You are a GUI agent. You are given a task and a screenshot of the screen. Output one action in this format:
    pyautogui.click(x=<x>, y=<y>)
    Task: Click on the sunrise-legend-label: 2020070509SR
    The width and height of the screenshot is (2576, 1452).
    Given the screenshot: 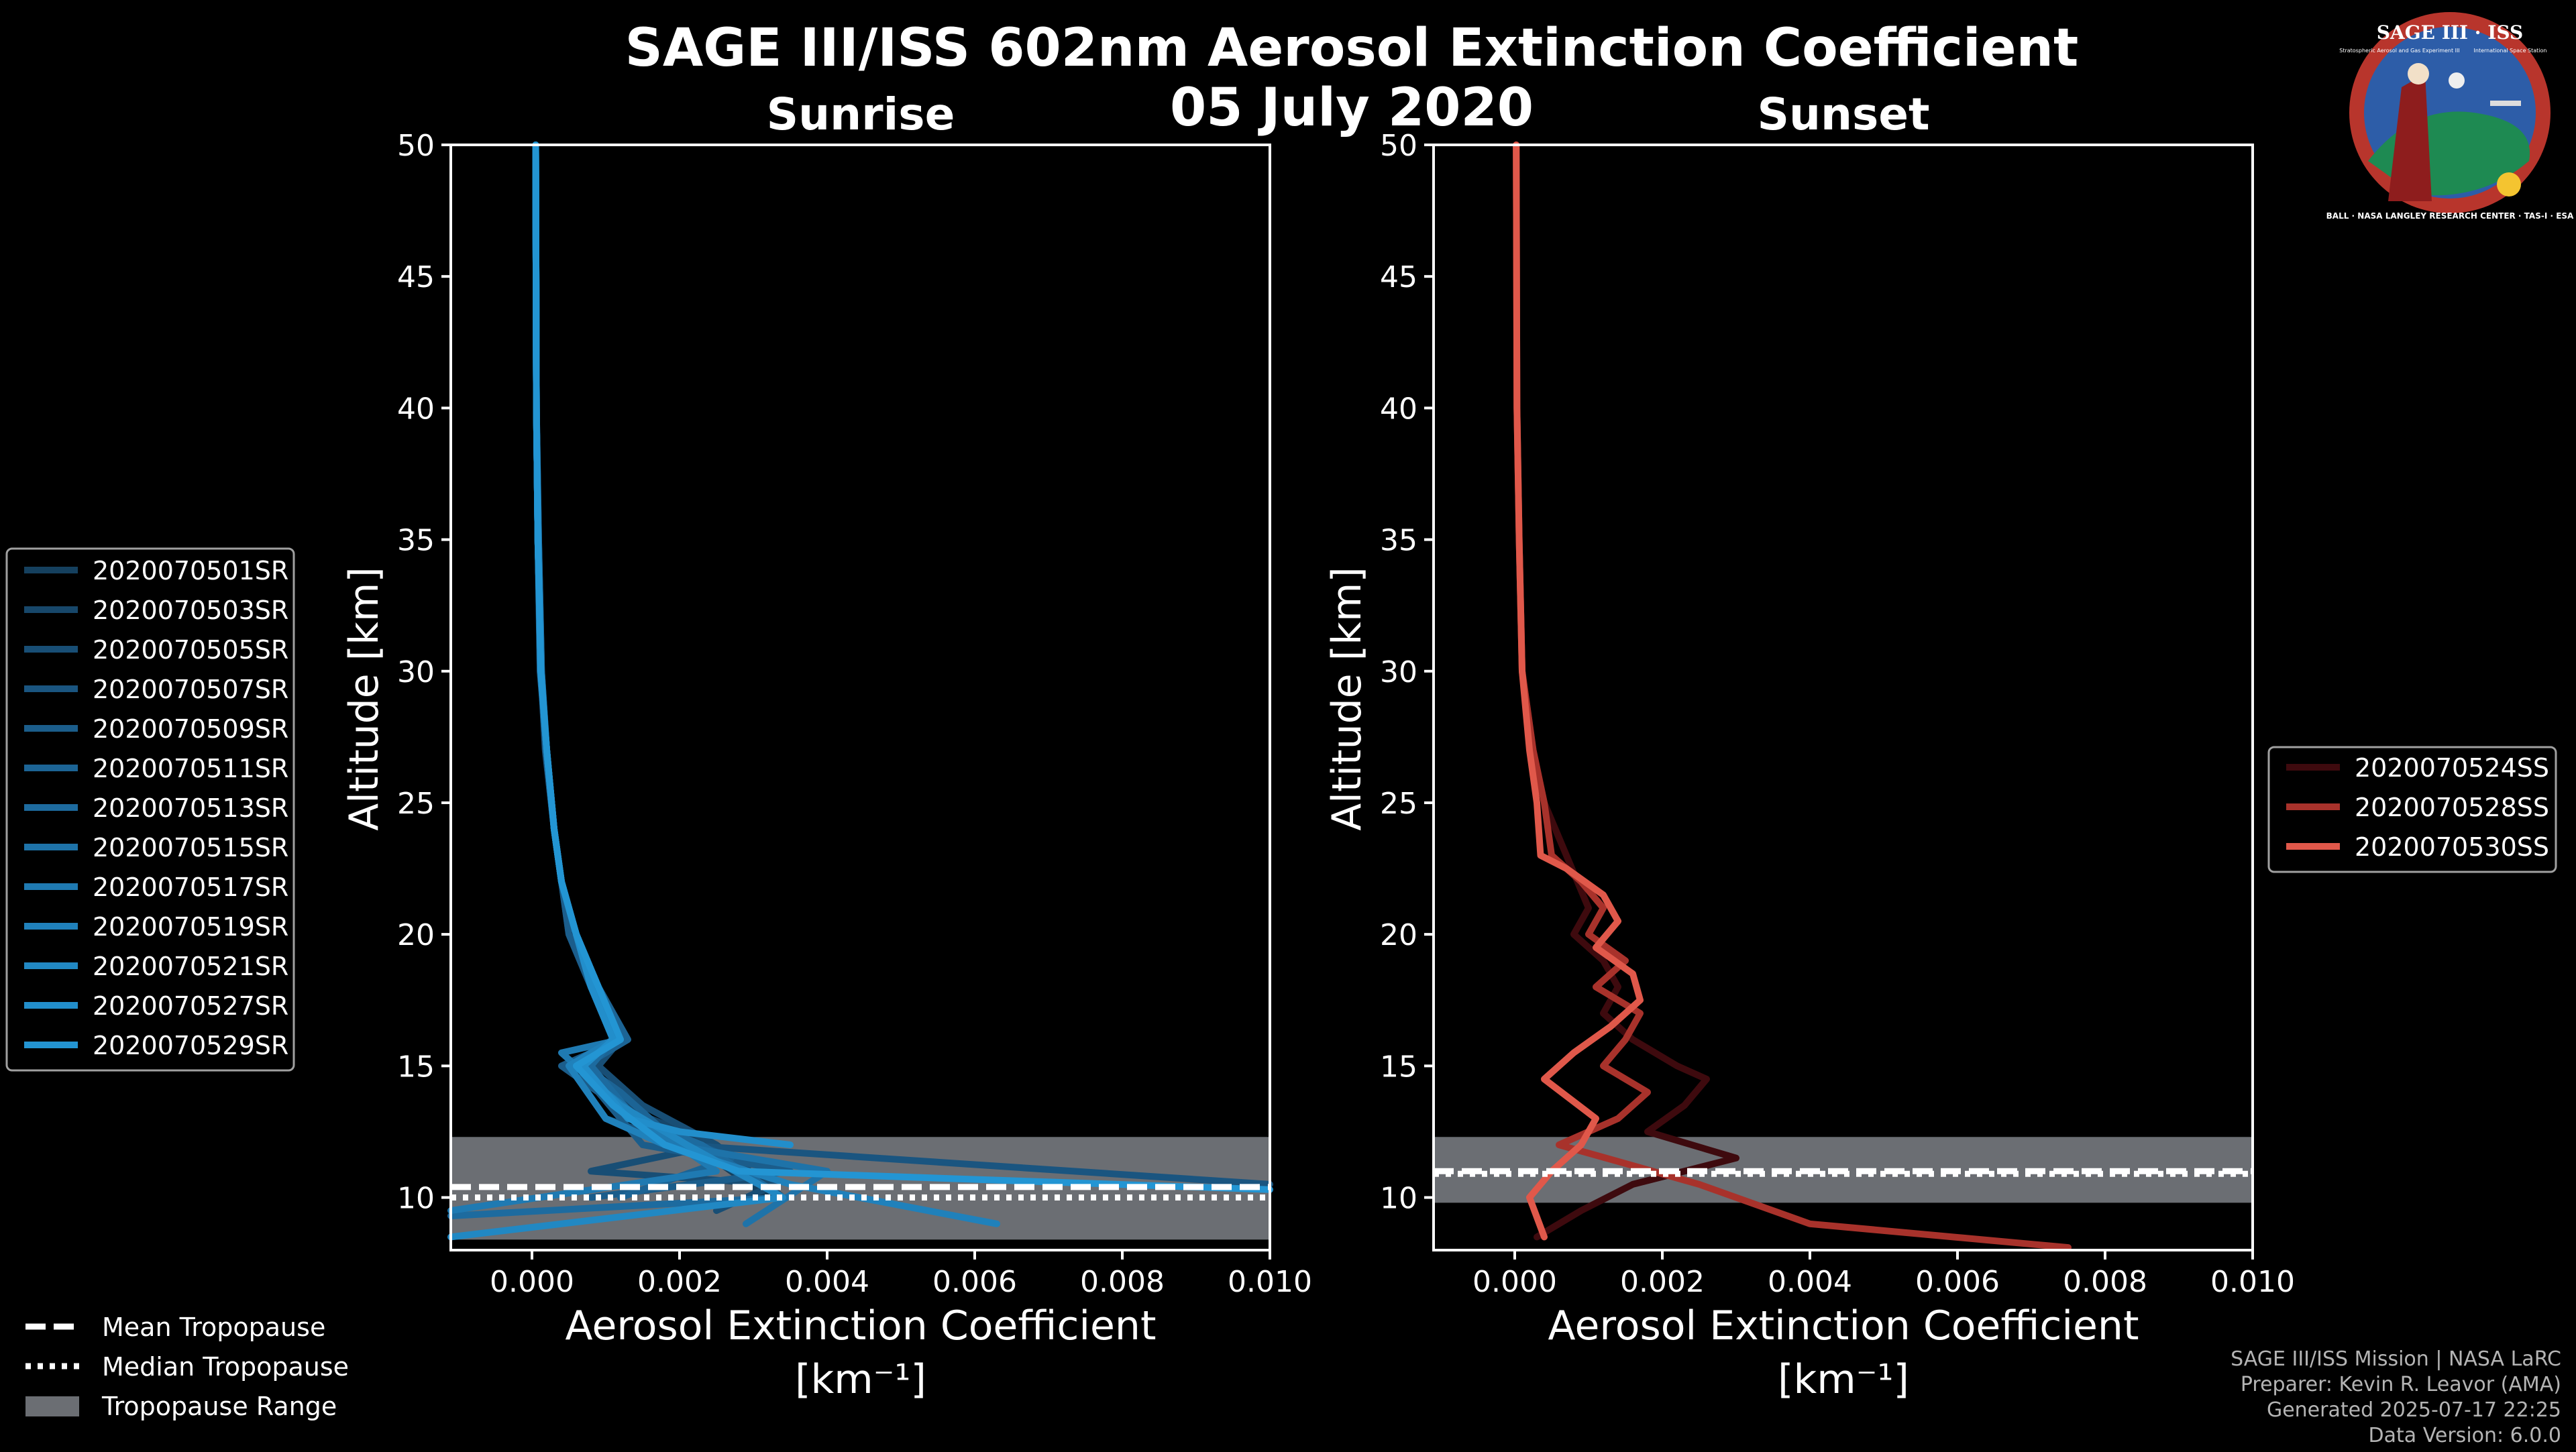 What is the action you would take?
    pyautogui.click(x=190, y=729)
    